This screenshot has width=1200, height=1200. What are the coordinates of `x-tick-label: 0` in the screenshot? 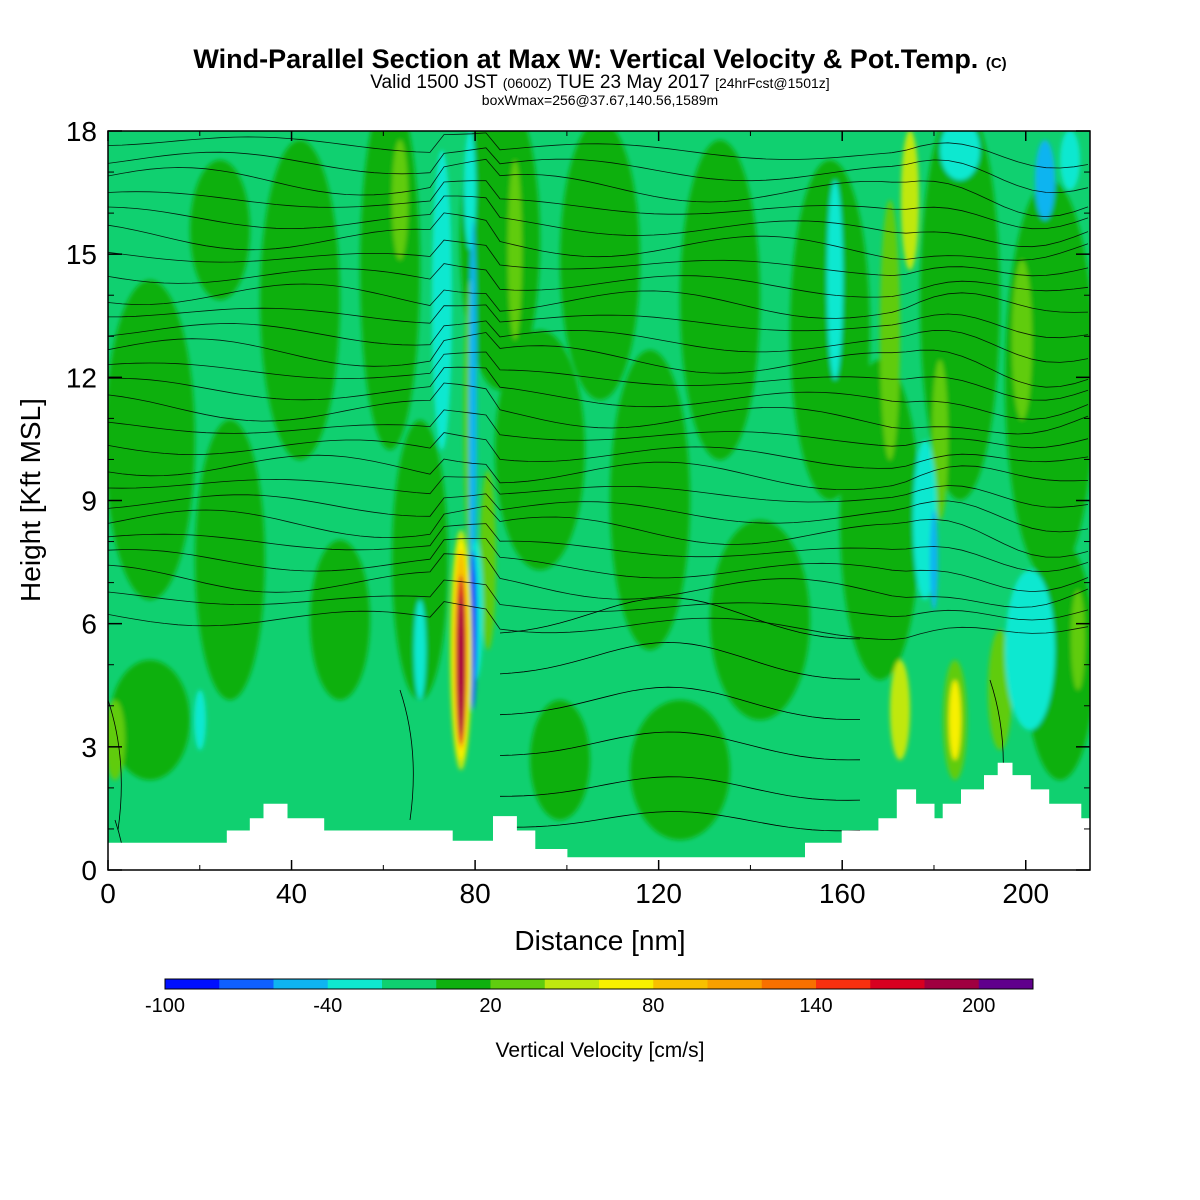 It's located at (108, 893).